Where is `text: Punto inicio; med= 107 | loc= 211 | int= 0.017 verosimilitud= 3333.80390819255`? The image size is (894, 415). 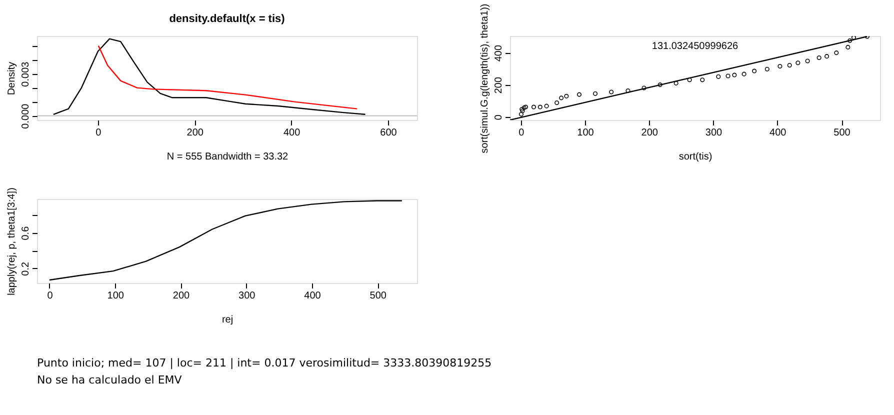 text: Punto inicio; med= 107 | loc= 211 | int= 0.017 verosimilitud= 3333.80390819255 is located at coordinates (264, 363).